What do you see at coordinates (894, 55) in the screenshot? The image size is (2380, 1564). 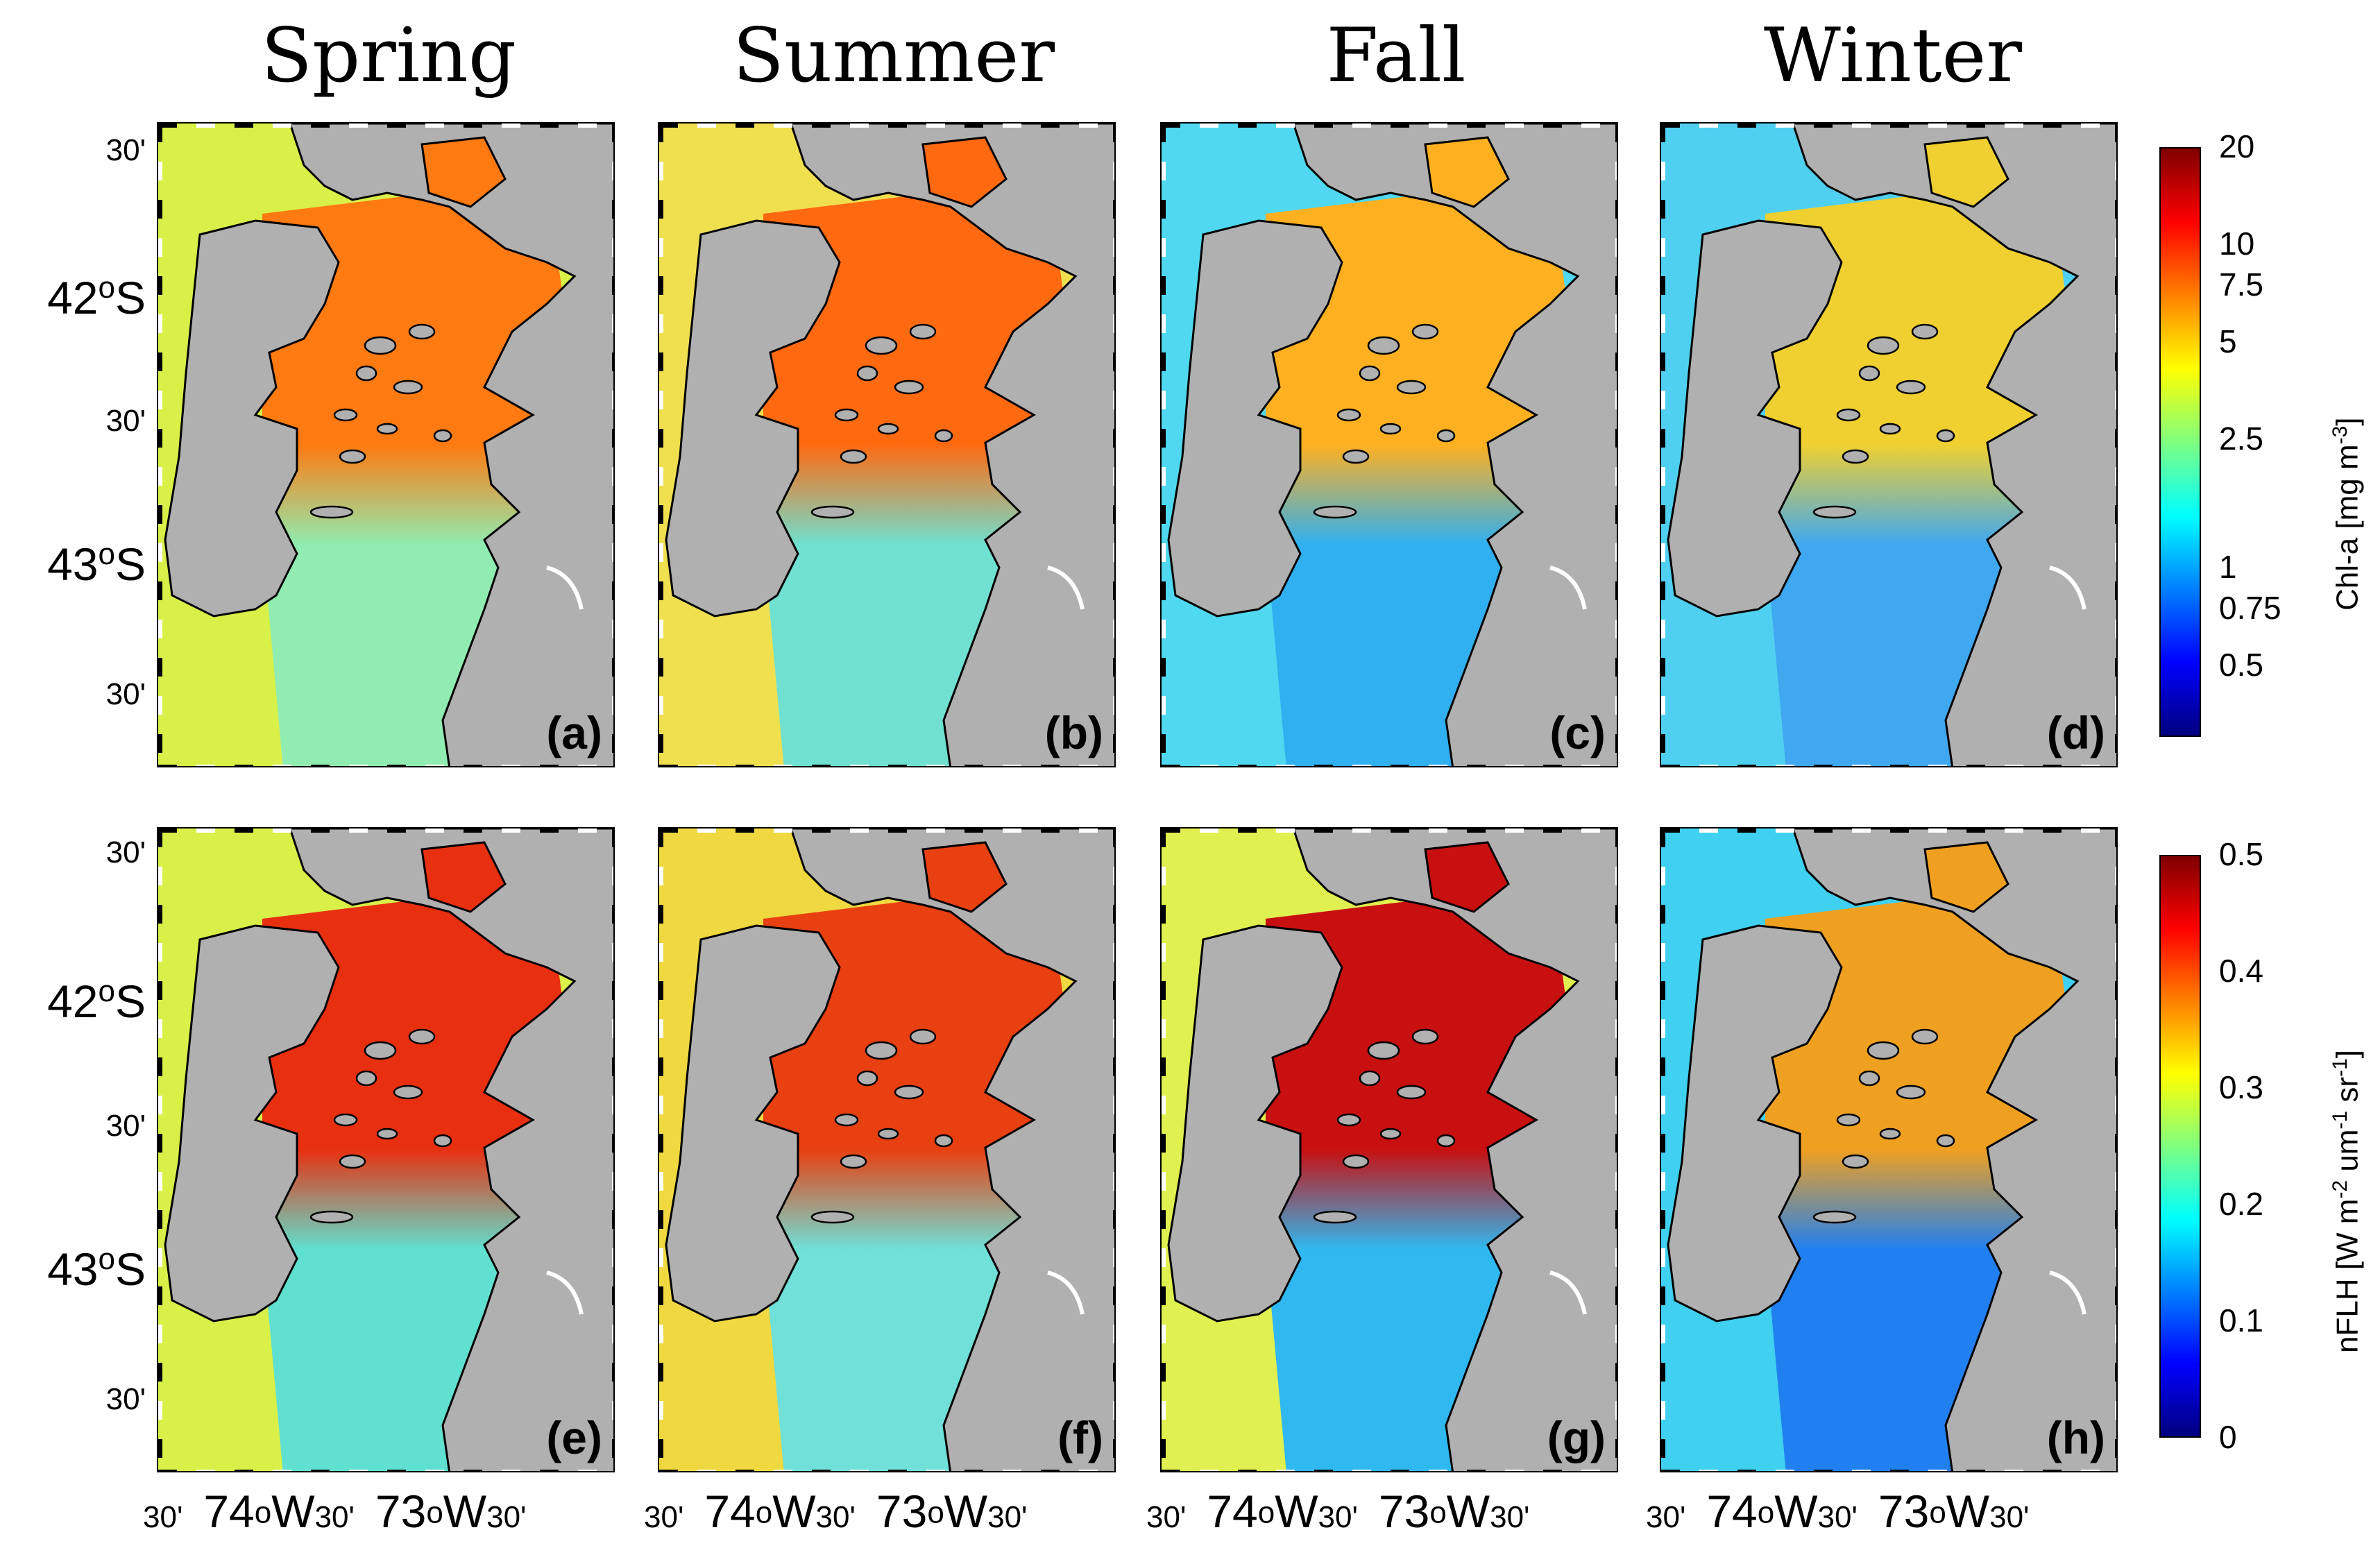 I see `season-title-summer: Summer` at bounding box center [894, 55].